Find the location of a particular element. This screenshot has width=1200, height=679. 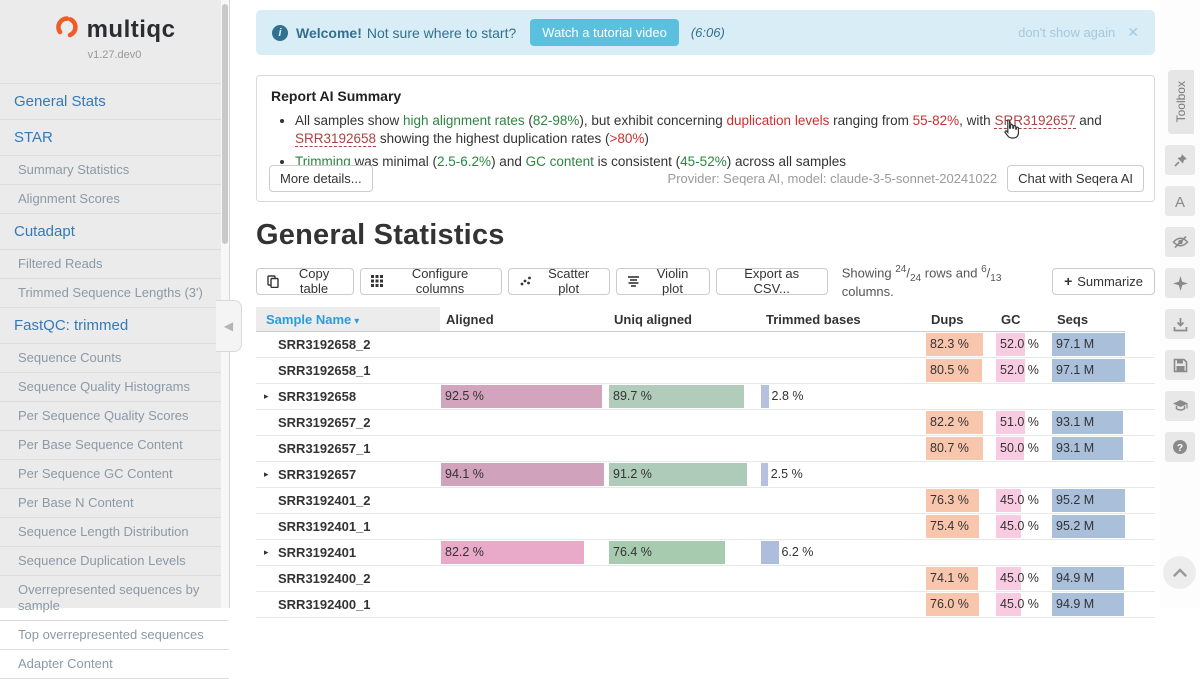

sidebar-item-summary-statistics: Summary Statistics is located at coordinates (114, 170).